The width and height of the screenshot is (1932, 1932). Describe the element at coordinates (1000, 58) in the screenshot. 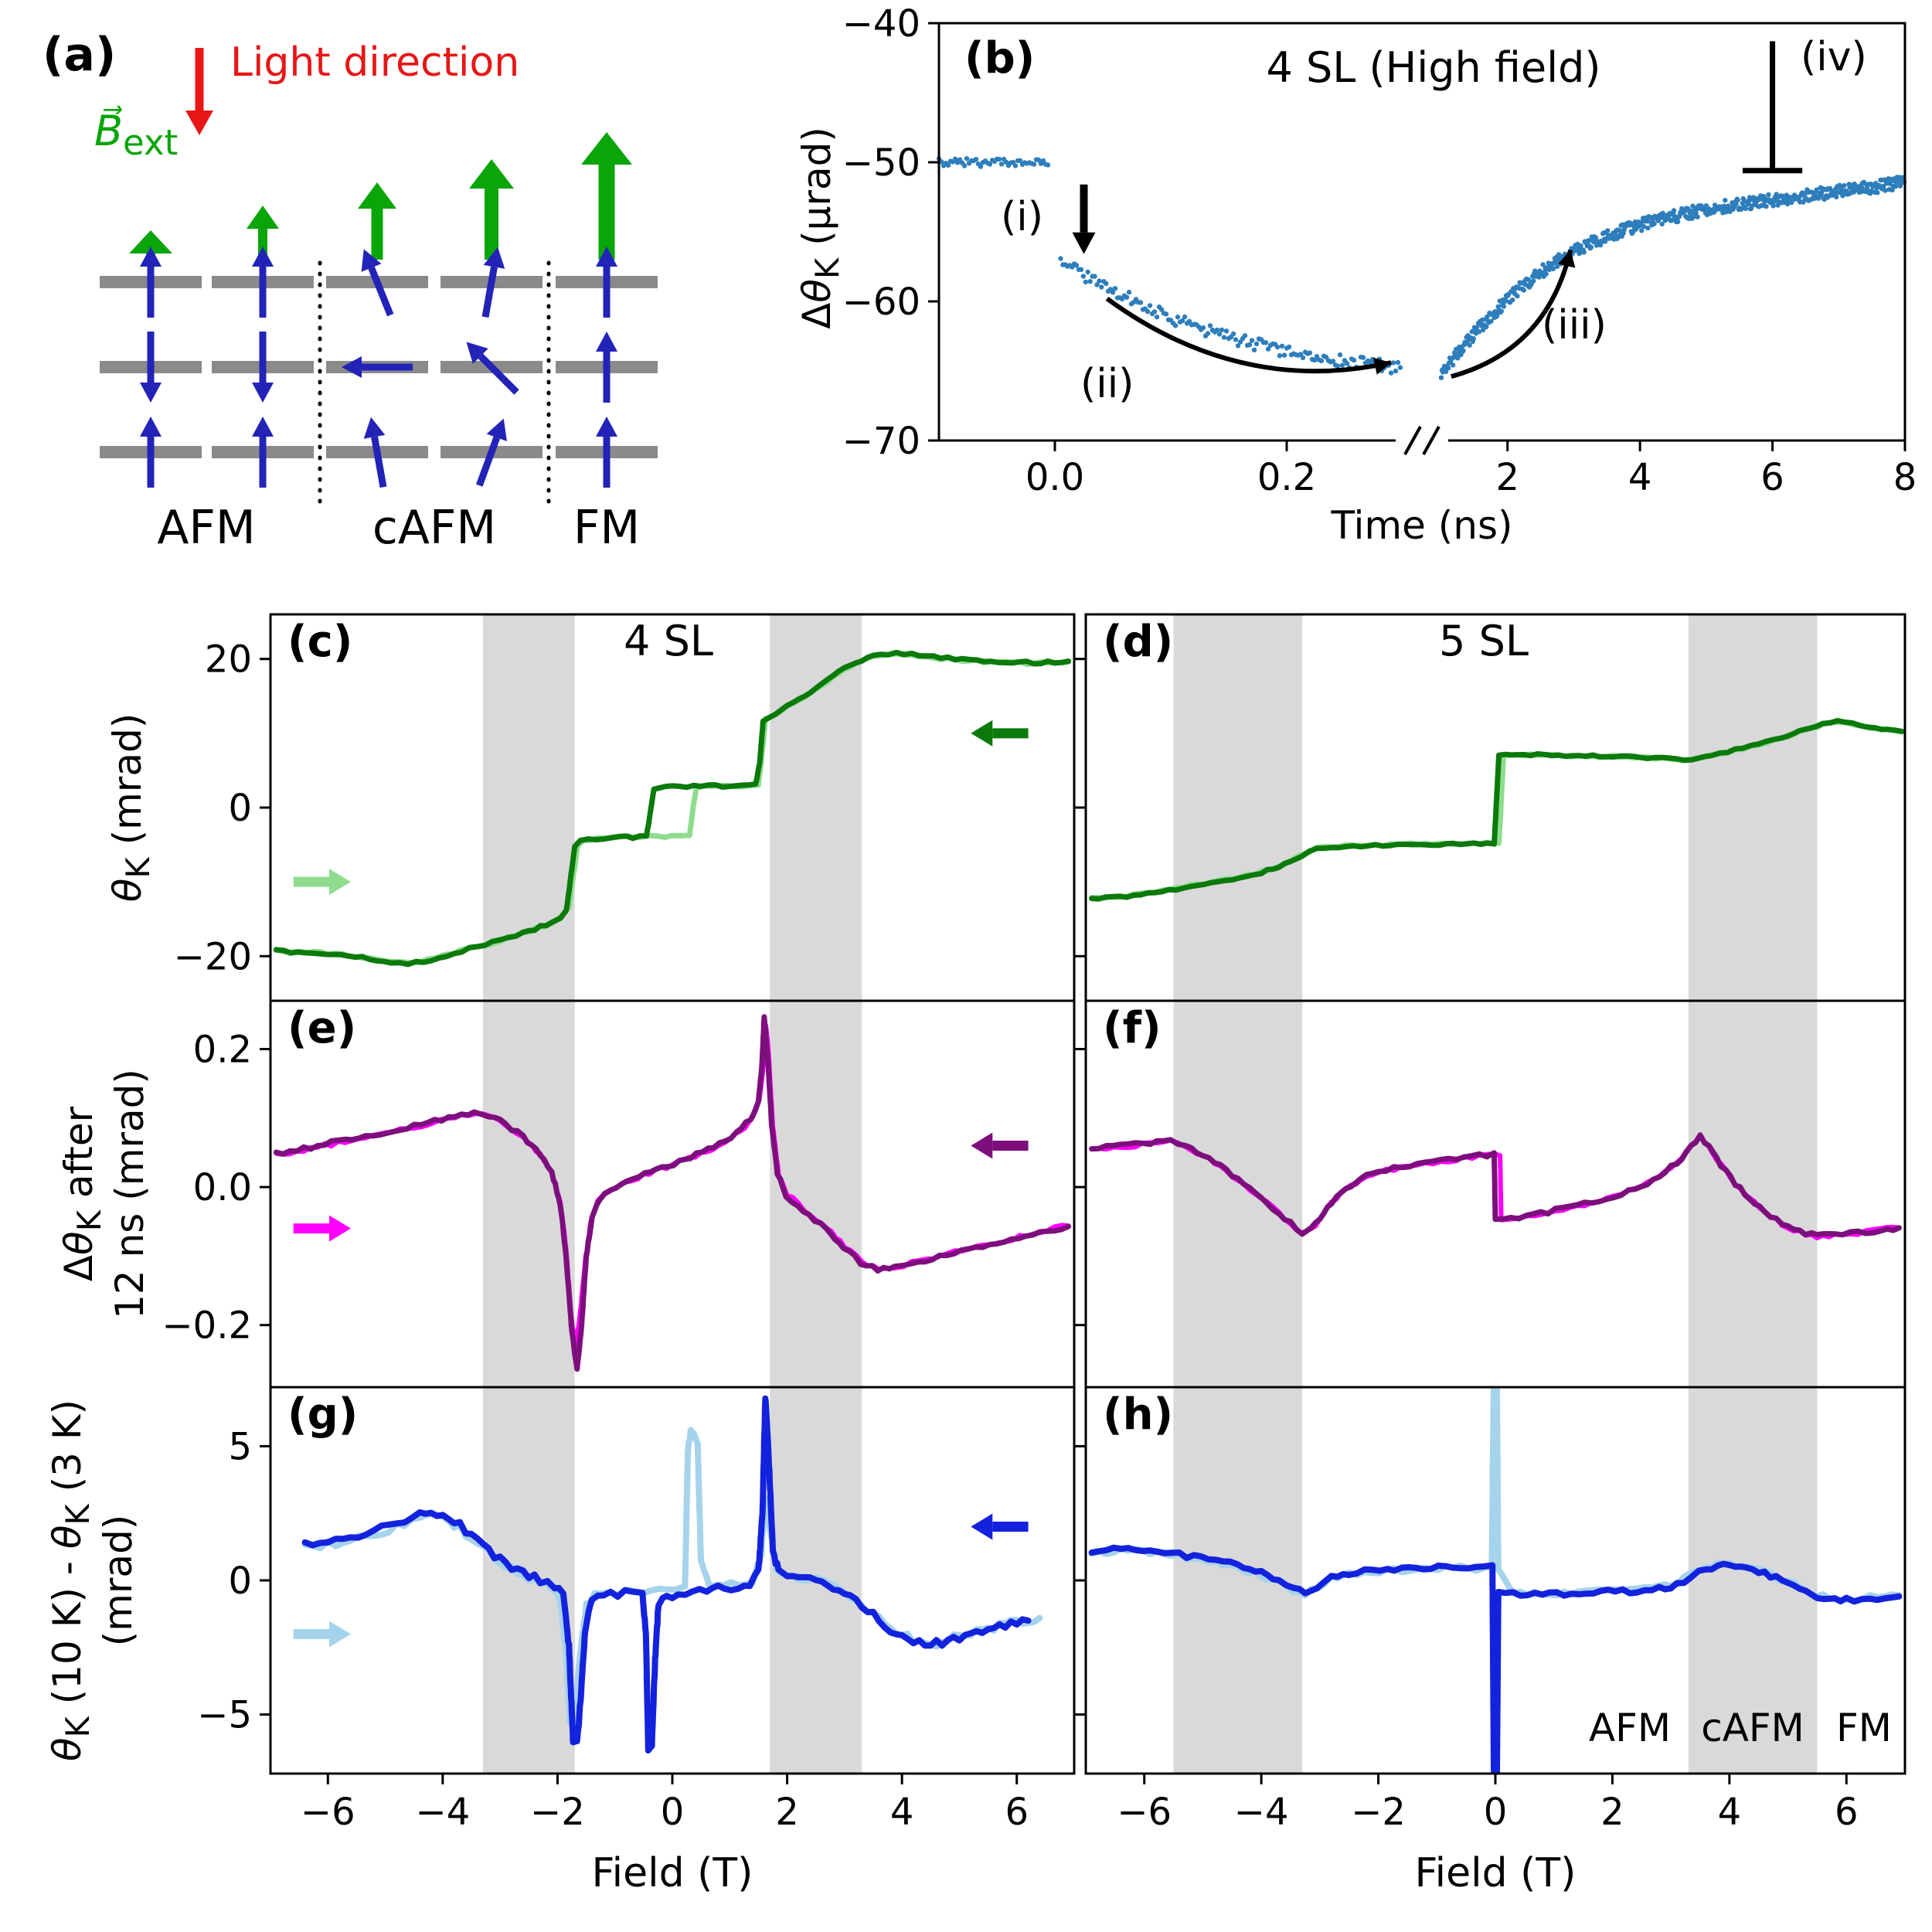

I see `panel-b-label: (b)` at that location.